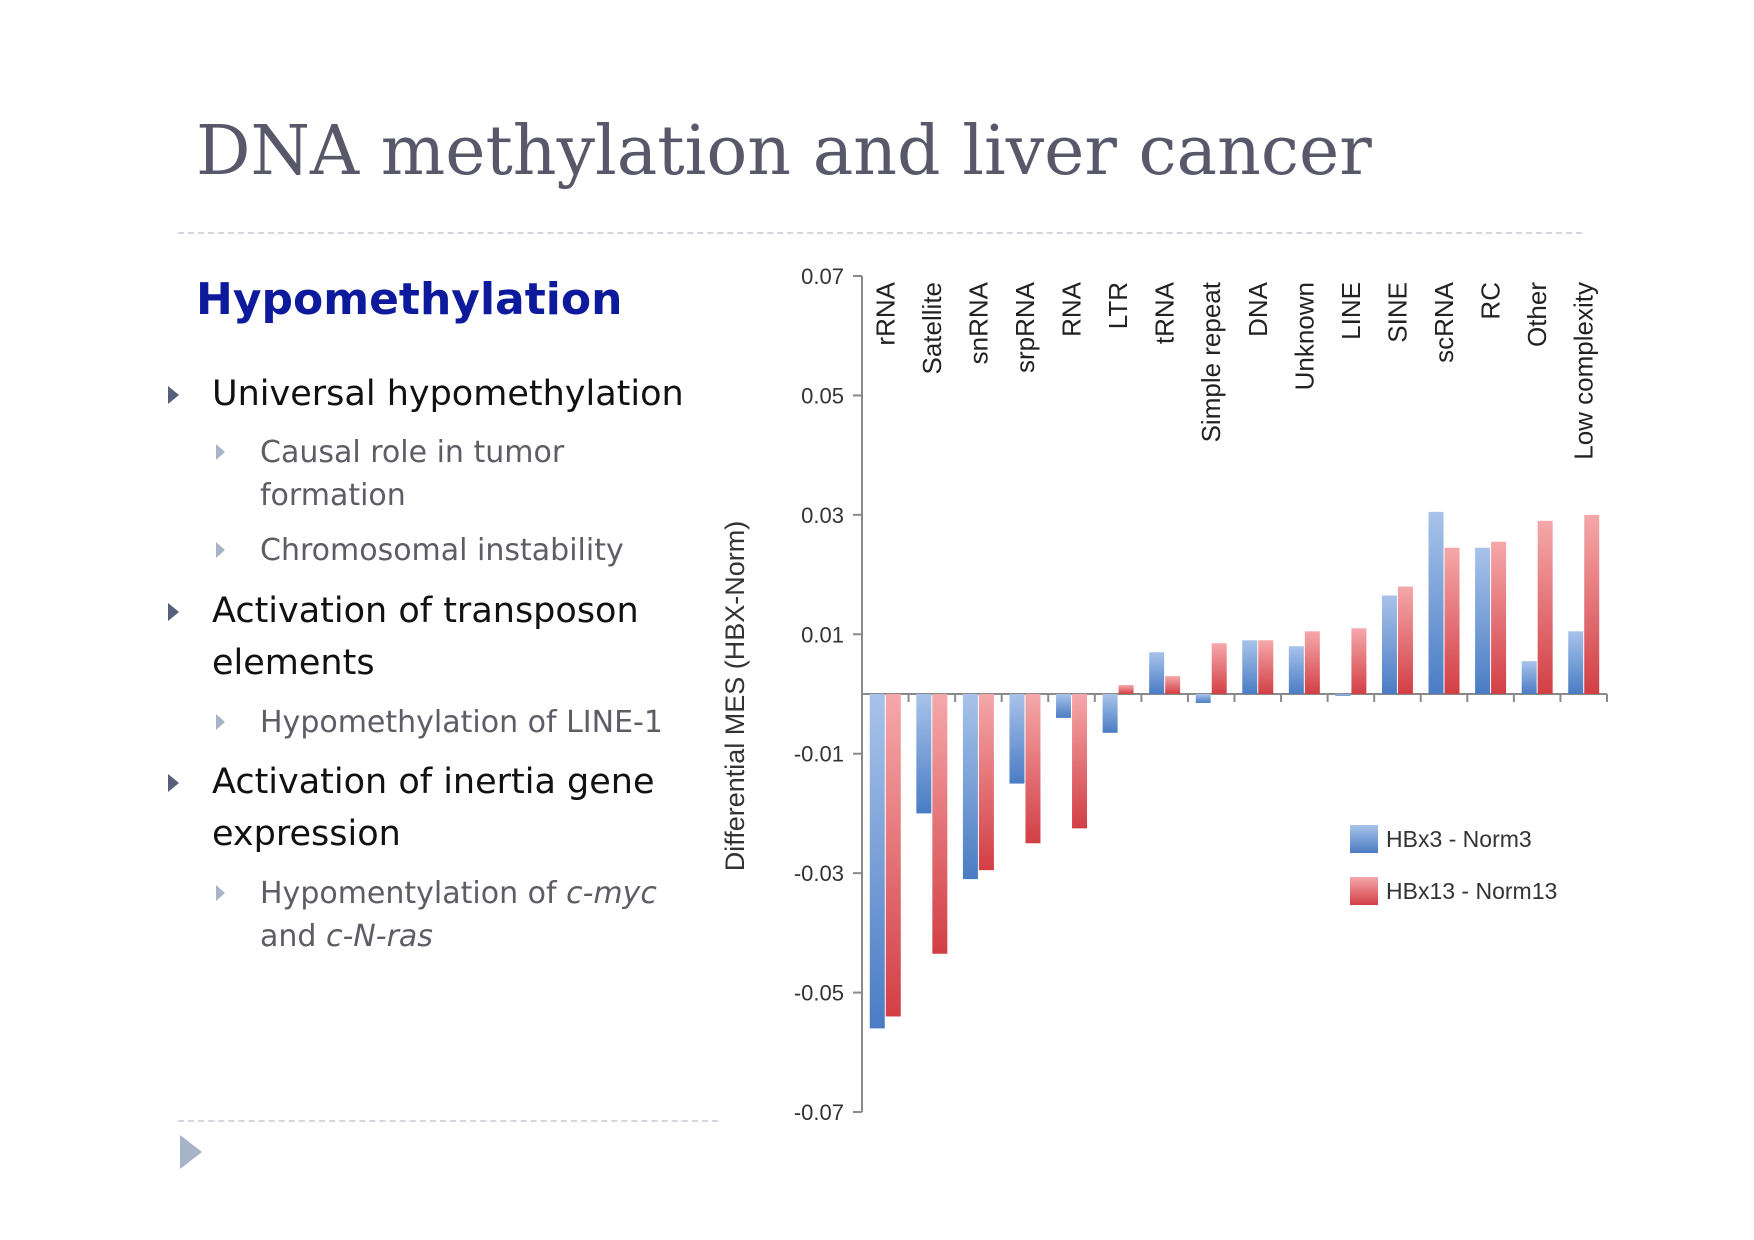  Describe the element at coordinates (409, 299) in the screenshot. I see `section-heading: Hypomethylation` at that location.